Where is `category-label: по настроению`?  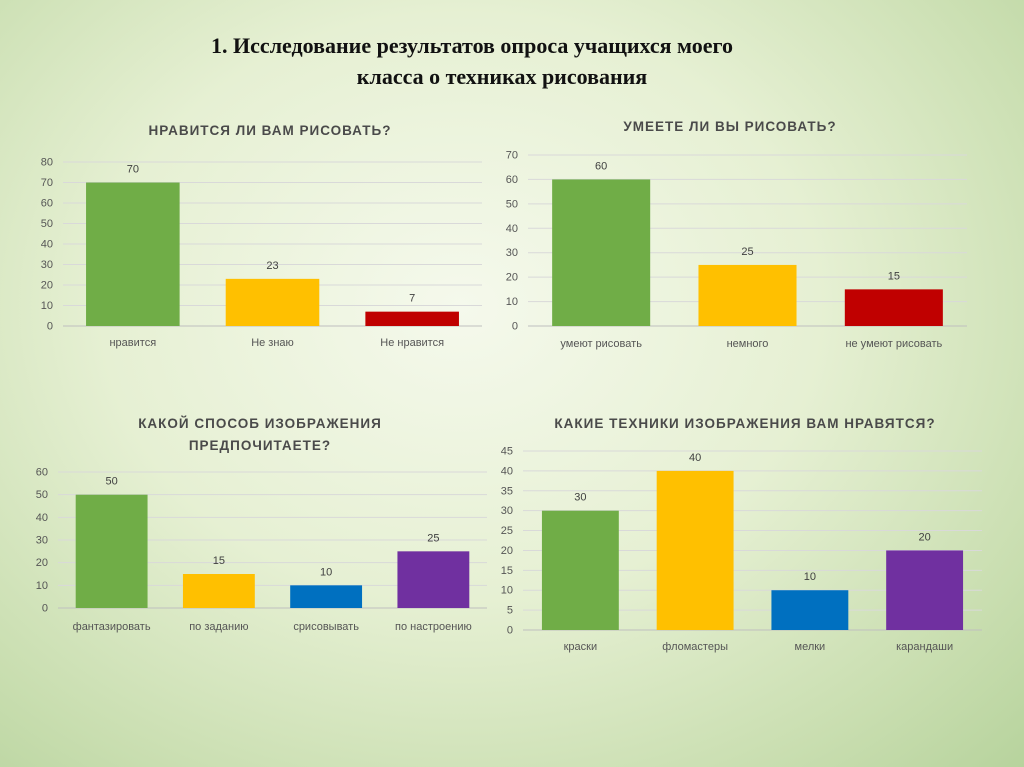
category-label: по настроению is located at coordinates (433, 627).